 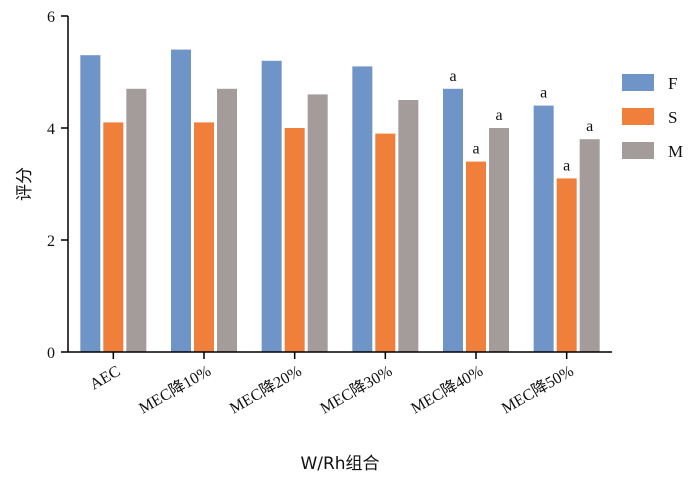 What do you see at coordinates (265, 390) in the screenshot?
I see `x-tick-label: MEC降20%` at bounding box center [265, 390].